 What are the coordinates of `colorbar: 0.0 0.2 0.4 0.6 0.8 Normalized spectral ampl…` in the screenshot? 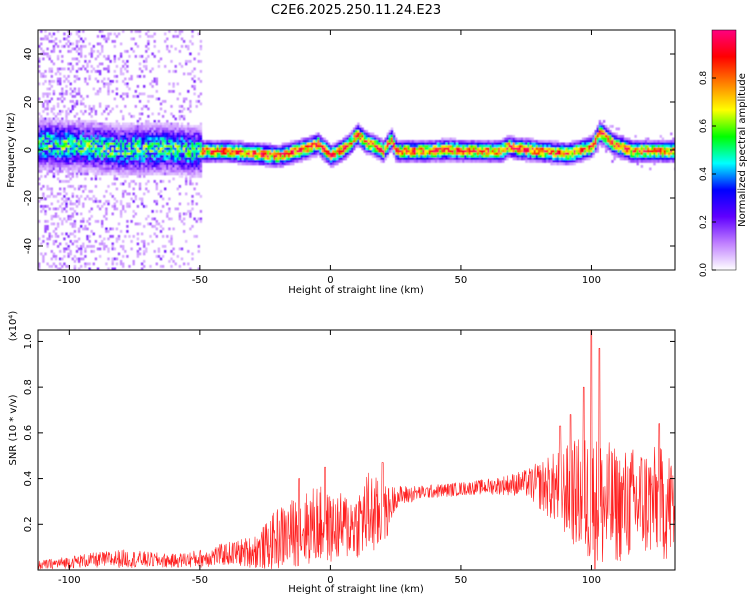 It's located at (723, 153).